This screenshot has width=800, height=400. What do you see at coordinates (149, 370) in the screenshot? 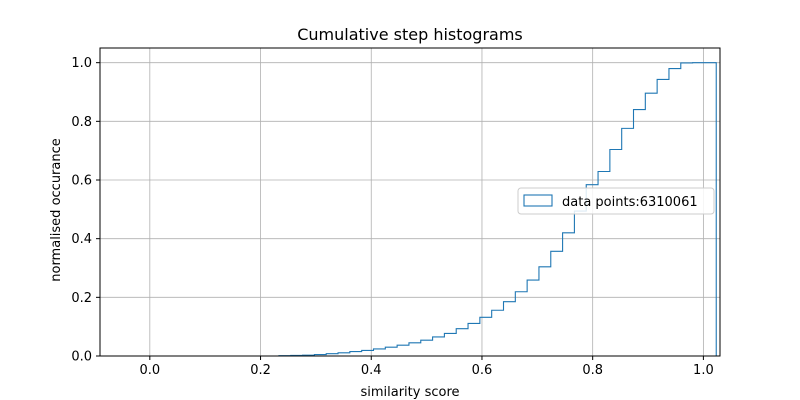
I see `x-tick-label: 0.0` at bounding box center [149, 370].